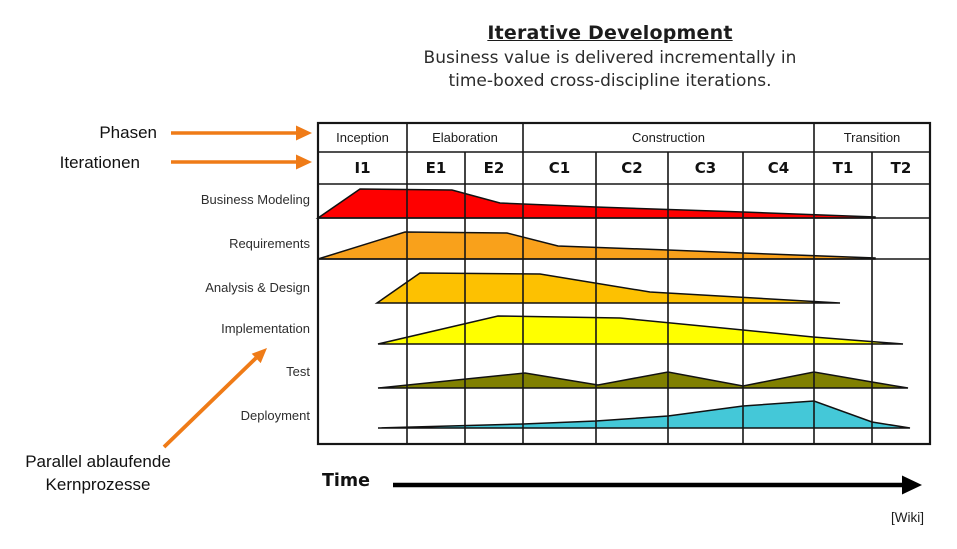 Image resolution: width=957 pixels, height=549 pixels. Describe the element at coordinates (269, 243) in the screenshot. I see `row-label-requirements: Requirements` at that location.